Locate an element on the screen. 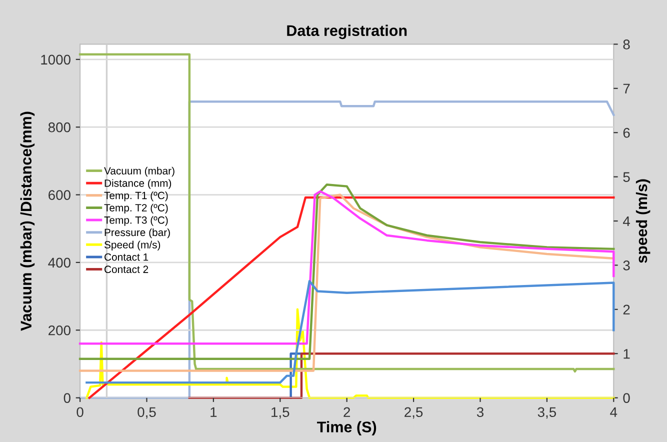 The height and width of the screenshot is (442, 667). y2-tick-label: 4 is located at coordinates (626, 221).